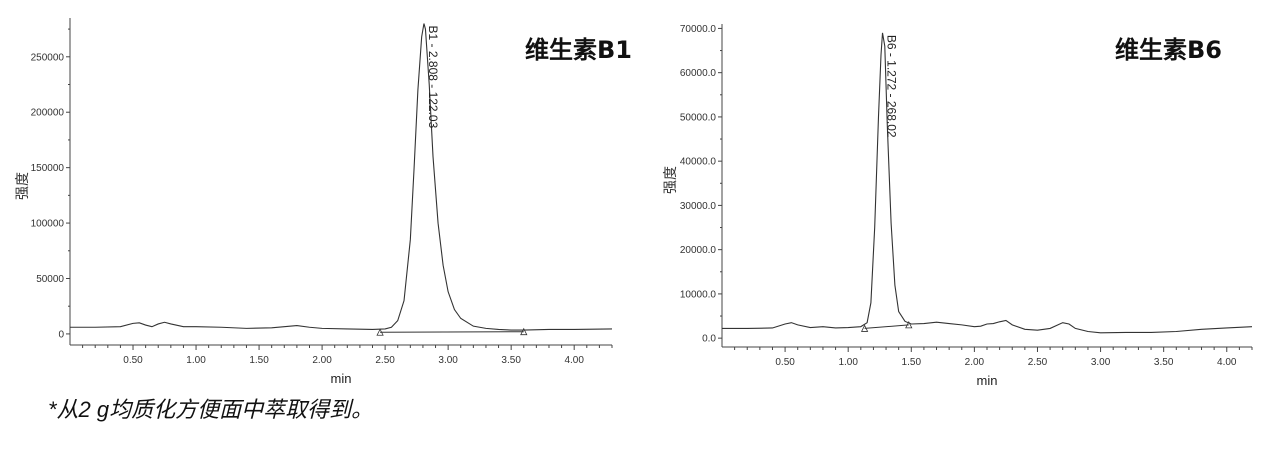 The height and width of the screenshot is (454, 1280). What do you see at coordinates (987, 380) in the screenshot?
I see `b6-x-axis-label: min` at bounding box center [987, 380].